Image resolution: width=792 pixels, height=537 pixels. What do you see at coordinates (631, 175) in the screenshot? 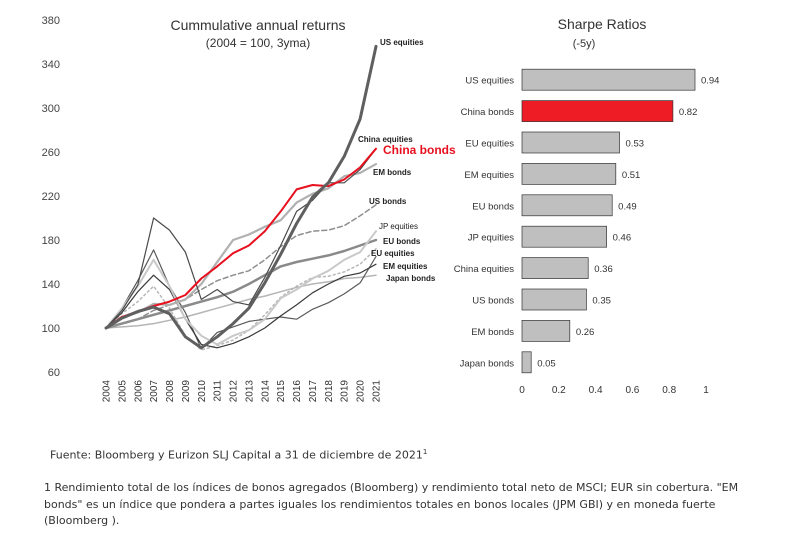
I see `bar-value-label: 0.51` at bounding box center [631, 175].